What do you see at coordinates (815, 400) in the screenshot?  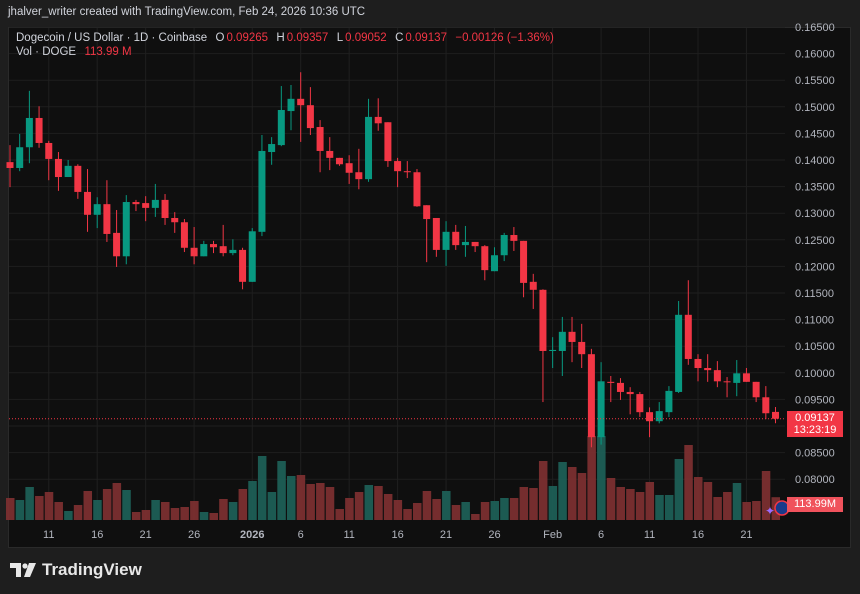 I see `price-tick-label: 0.09500` at bounding box center [815, 400].